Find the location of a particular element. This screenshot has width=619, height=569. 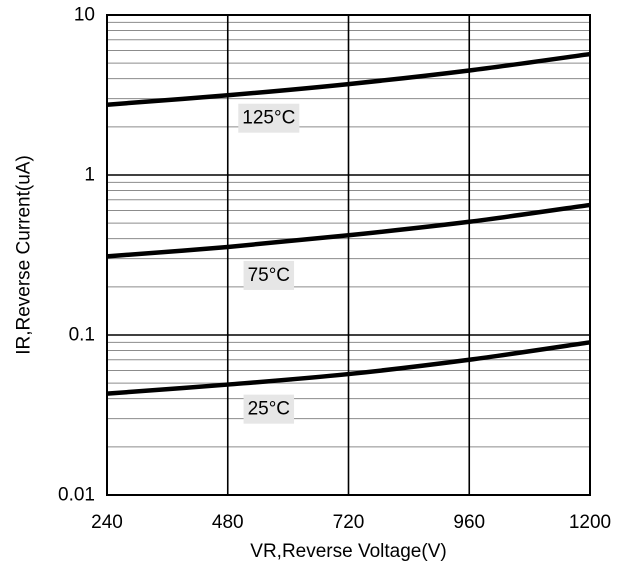

curve-label-2: 25°C is located at coordinates (269, 409).